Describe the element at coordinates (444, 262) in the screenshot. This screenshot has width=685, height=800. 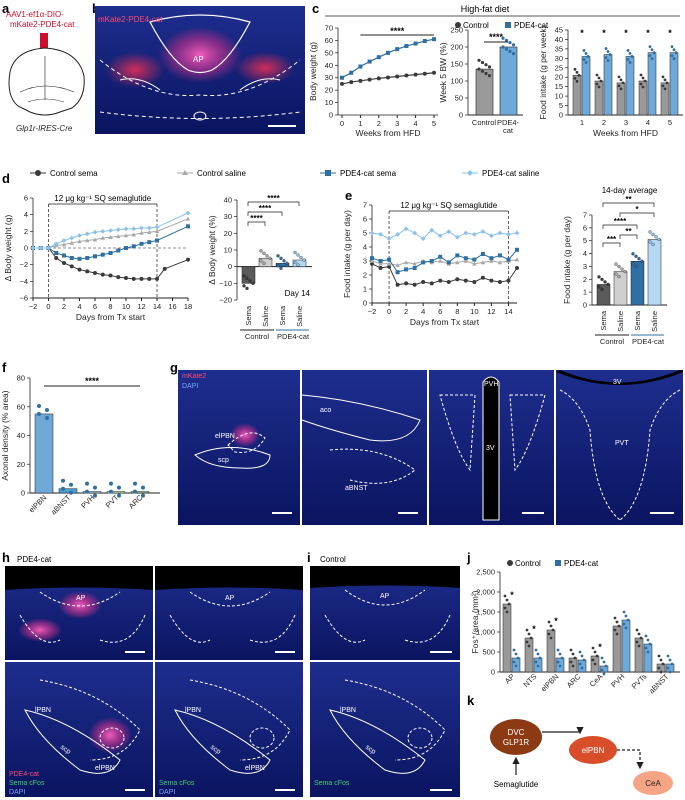
I see `e-line-series-line` at that location.